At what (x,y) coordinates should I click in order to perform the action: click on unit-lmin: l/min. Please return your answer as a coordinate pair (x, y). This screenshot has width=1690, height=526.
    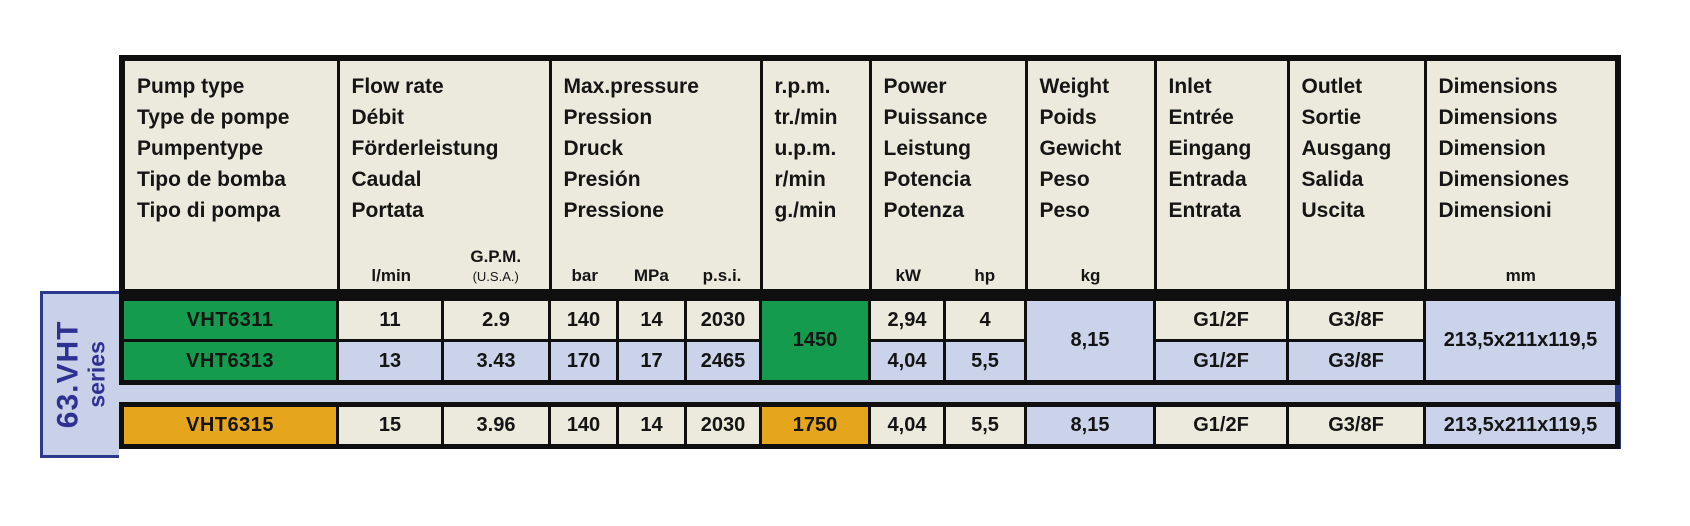
    Looking at the image, I should click on (391, 275).